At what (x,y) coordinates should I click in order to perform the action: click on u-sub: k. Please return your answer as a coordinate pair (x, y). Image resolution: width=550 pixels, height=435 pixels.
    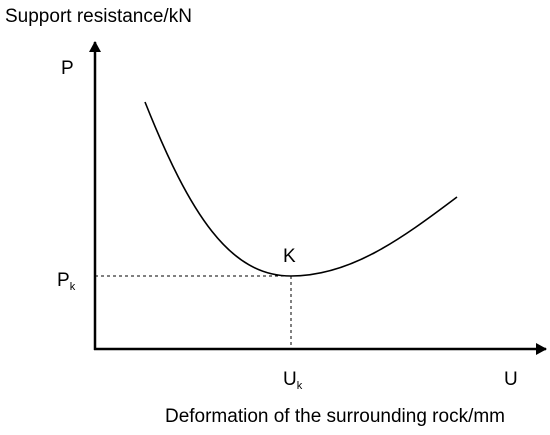
    Looking at the image, I should click on (300, 386).